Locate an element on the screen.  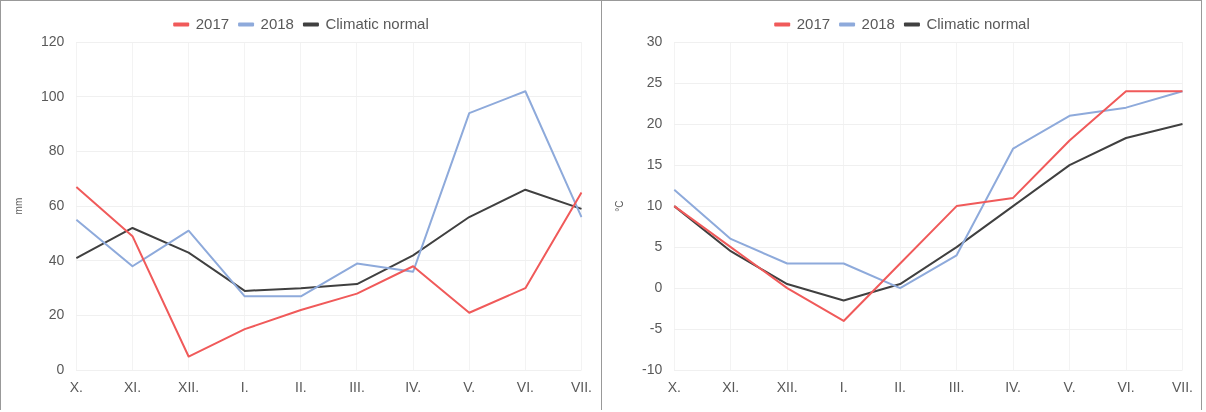
y-tick-label: 10 is located at coordinates (654, 204).